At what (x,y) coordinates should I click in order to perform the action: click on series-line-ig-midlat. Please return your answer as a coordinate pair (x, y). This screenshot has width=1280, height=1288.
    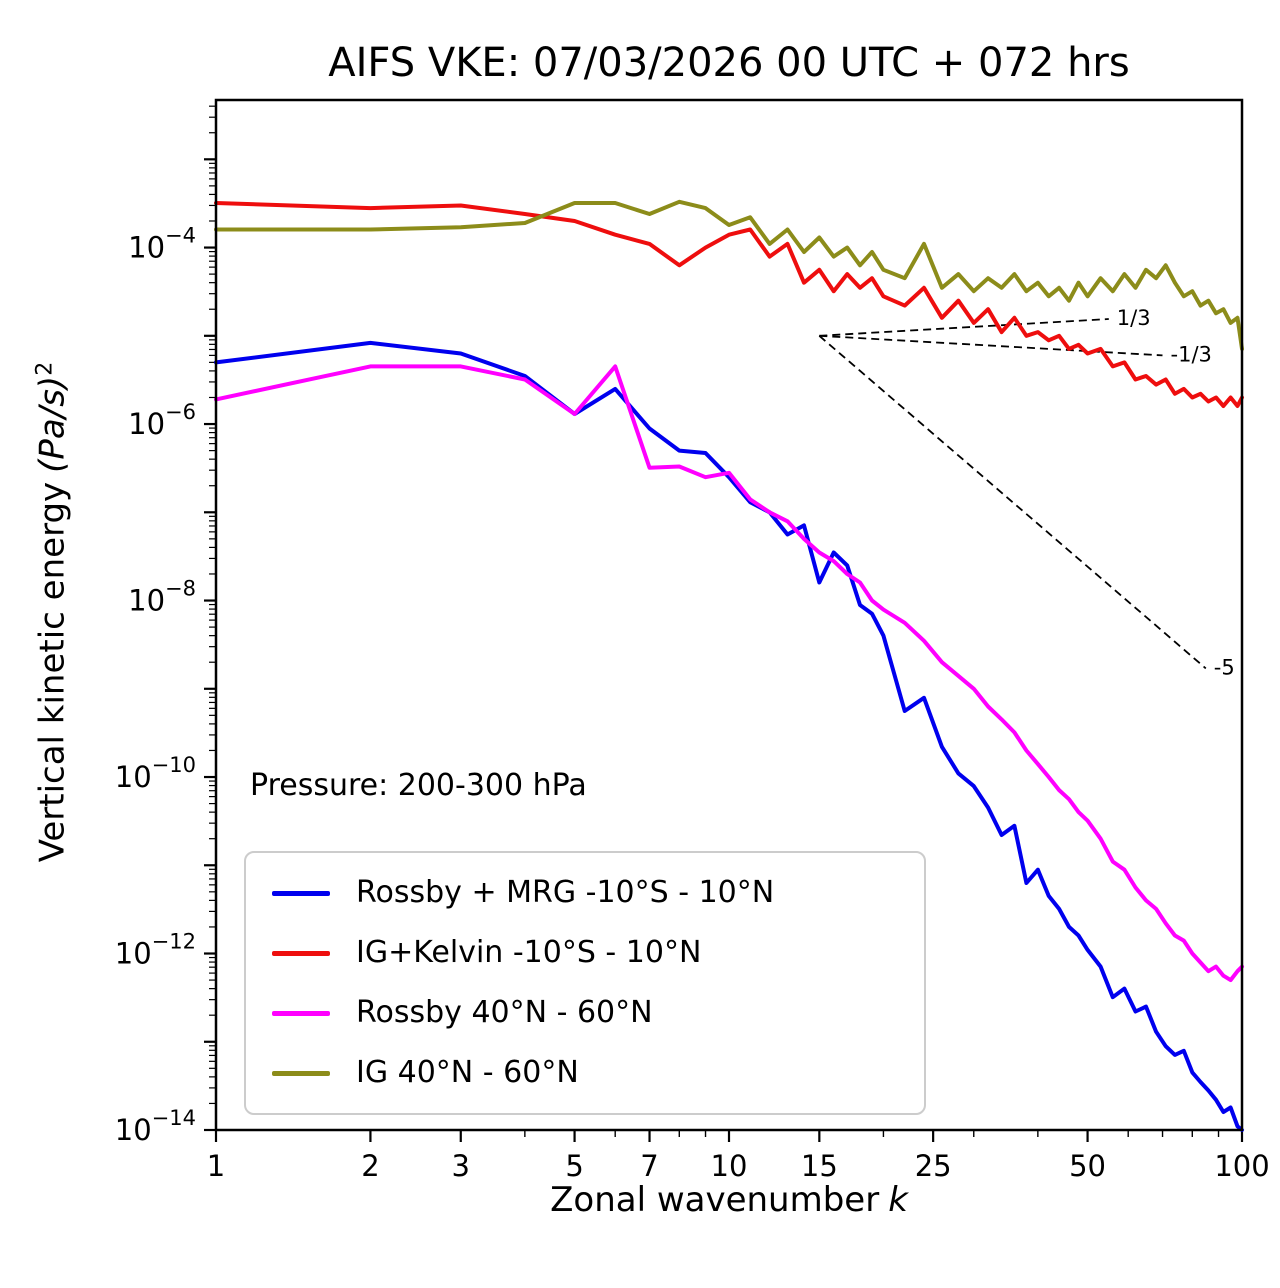
    Looking at the image, I should click on (729, 275).